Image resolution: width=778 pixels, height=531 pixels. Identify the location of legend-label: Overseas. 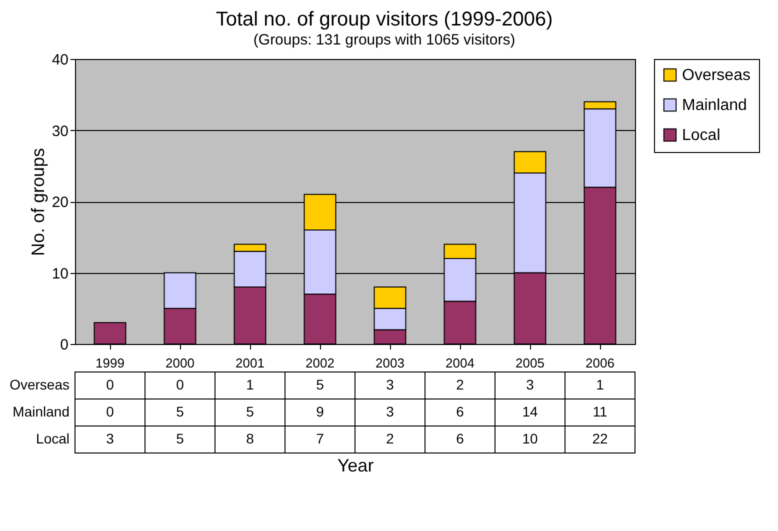
(716, 75).